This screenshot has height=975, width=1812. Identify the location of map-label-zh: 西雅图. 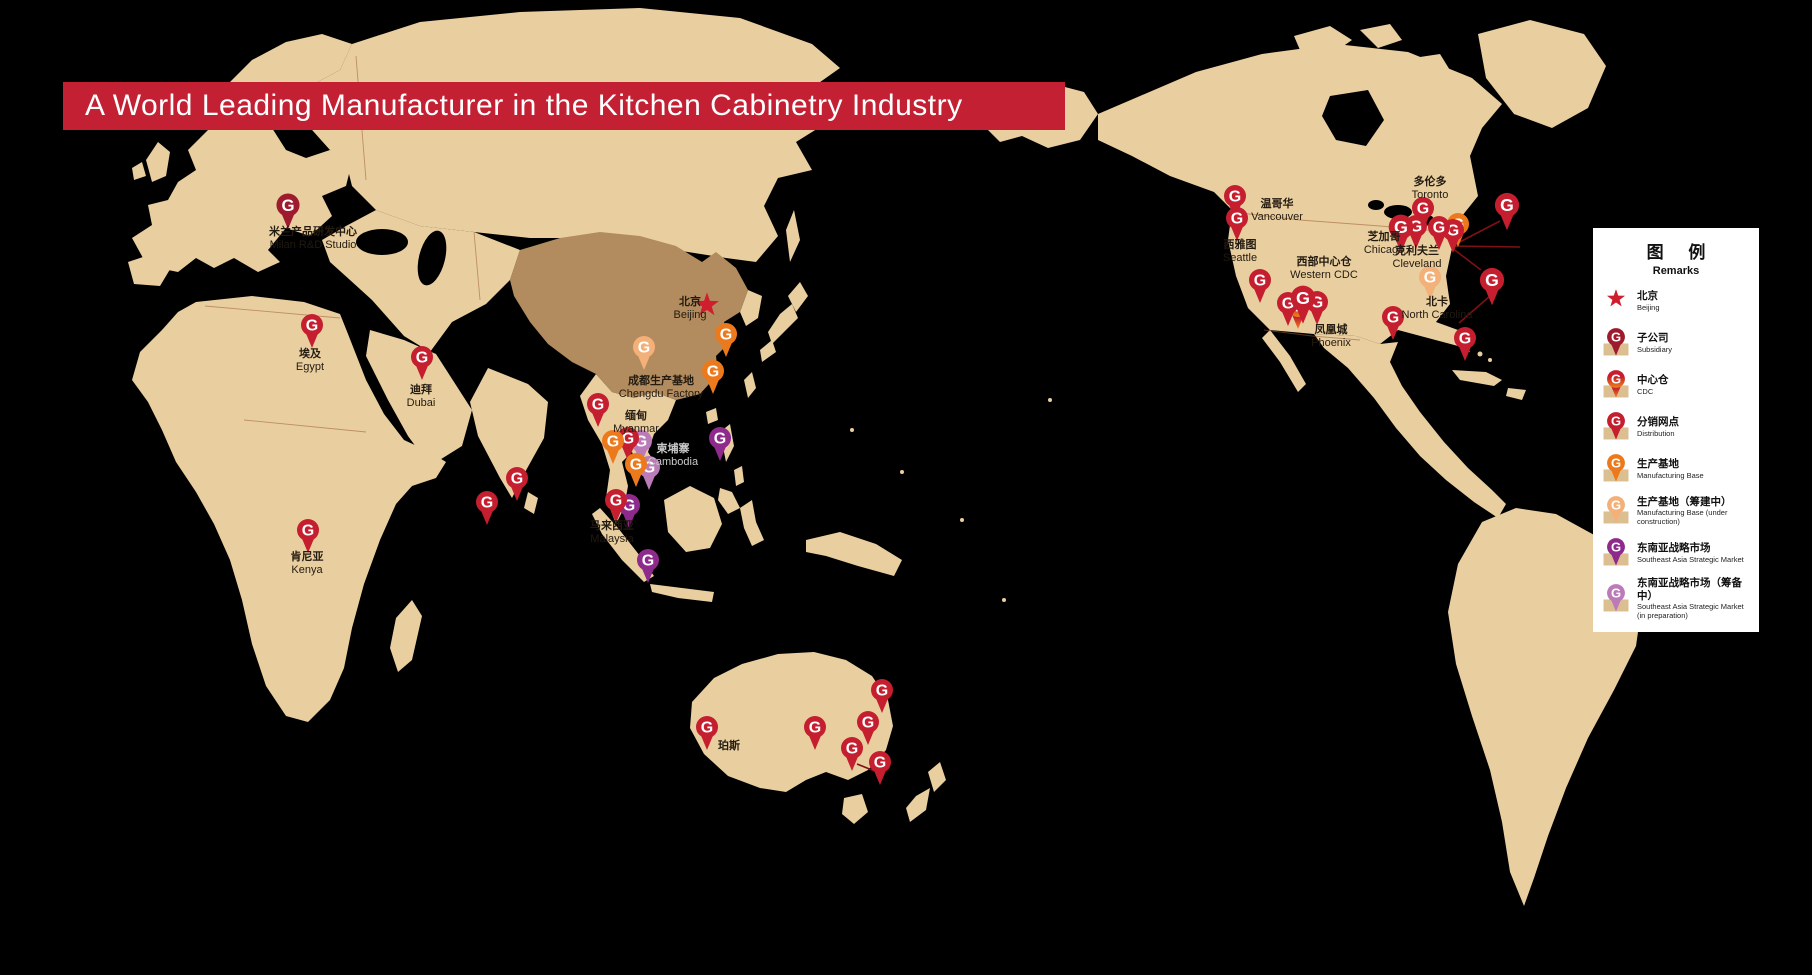
(1240, 245).